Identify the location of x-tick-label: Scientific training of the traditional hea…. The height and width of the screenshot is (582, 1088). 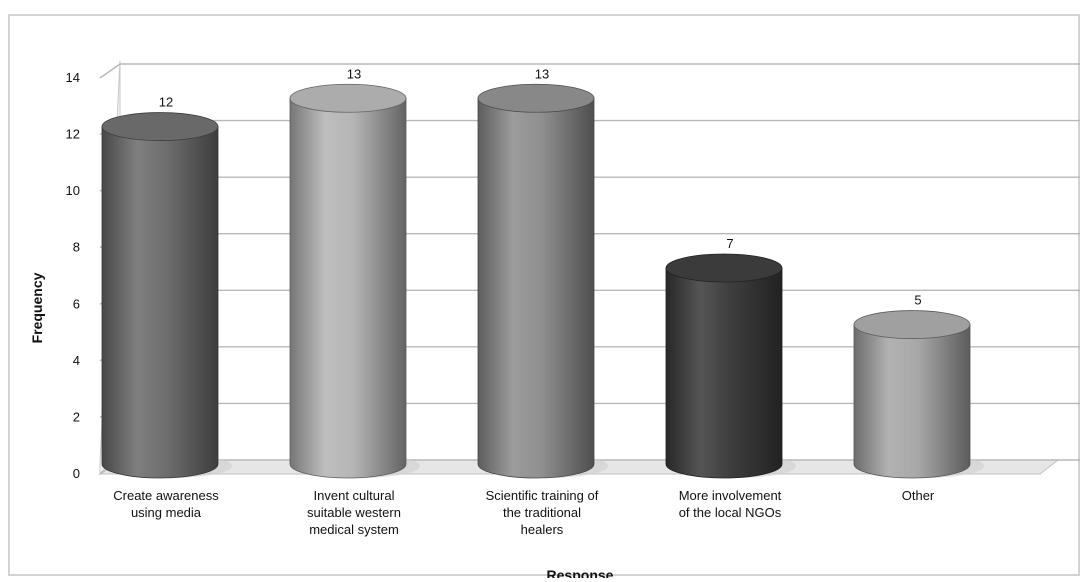
(542, 512).